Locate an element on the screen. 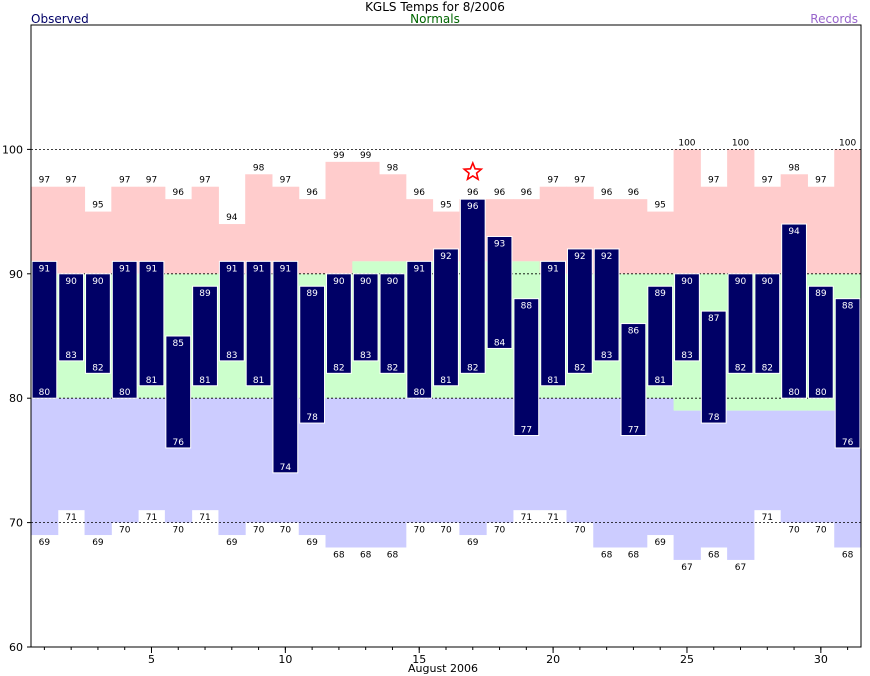  obs-low-label-5: 81 is located at coordinates (151, 381).